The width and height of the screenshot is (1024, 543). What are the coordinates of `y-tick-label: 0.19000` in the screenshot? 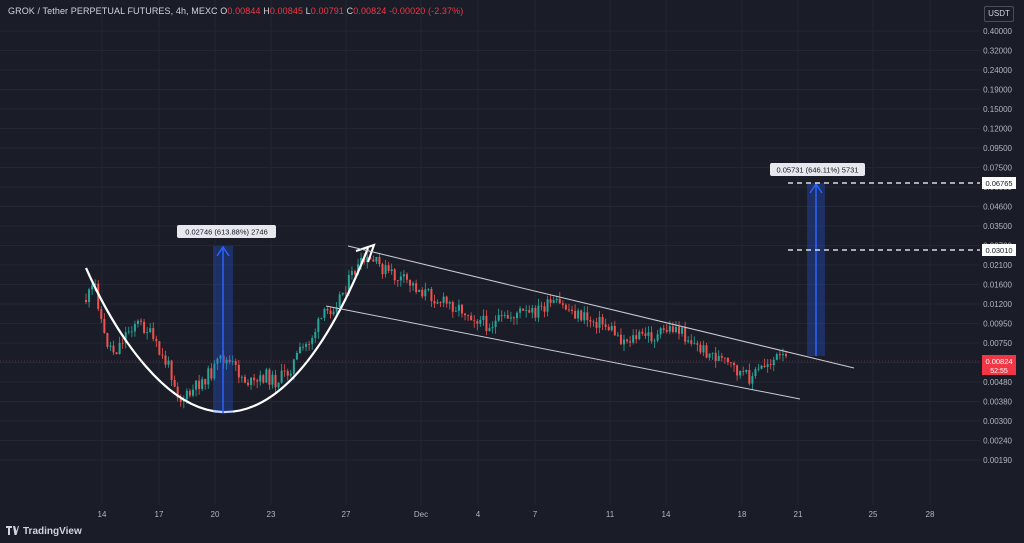 It's located at (997, 90).